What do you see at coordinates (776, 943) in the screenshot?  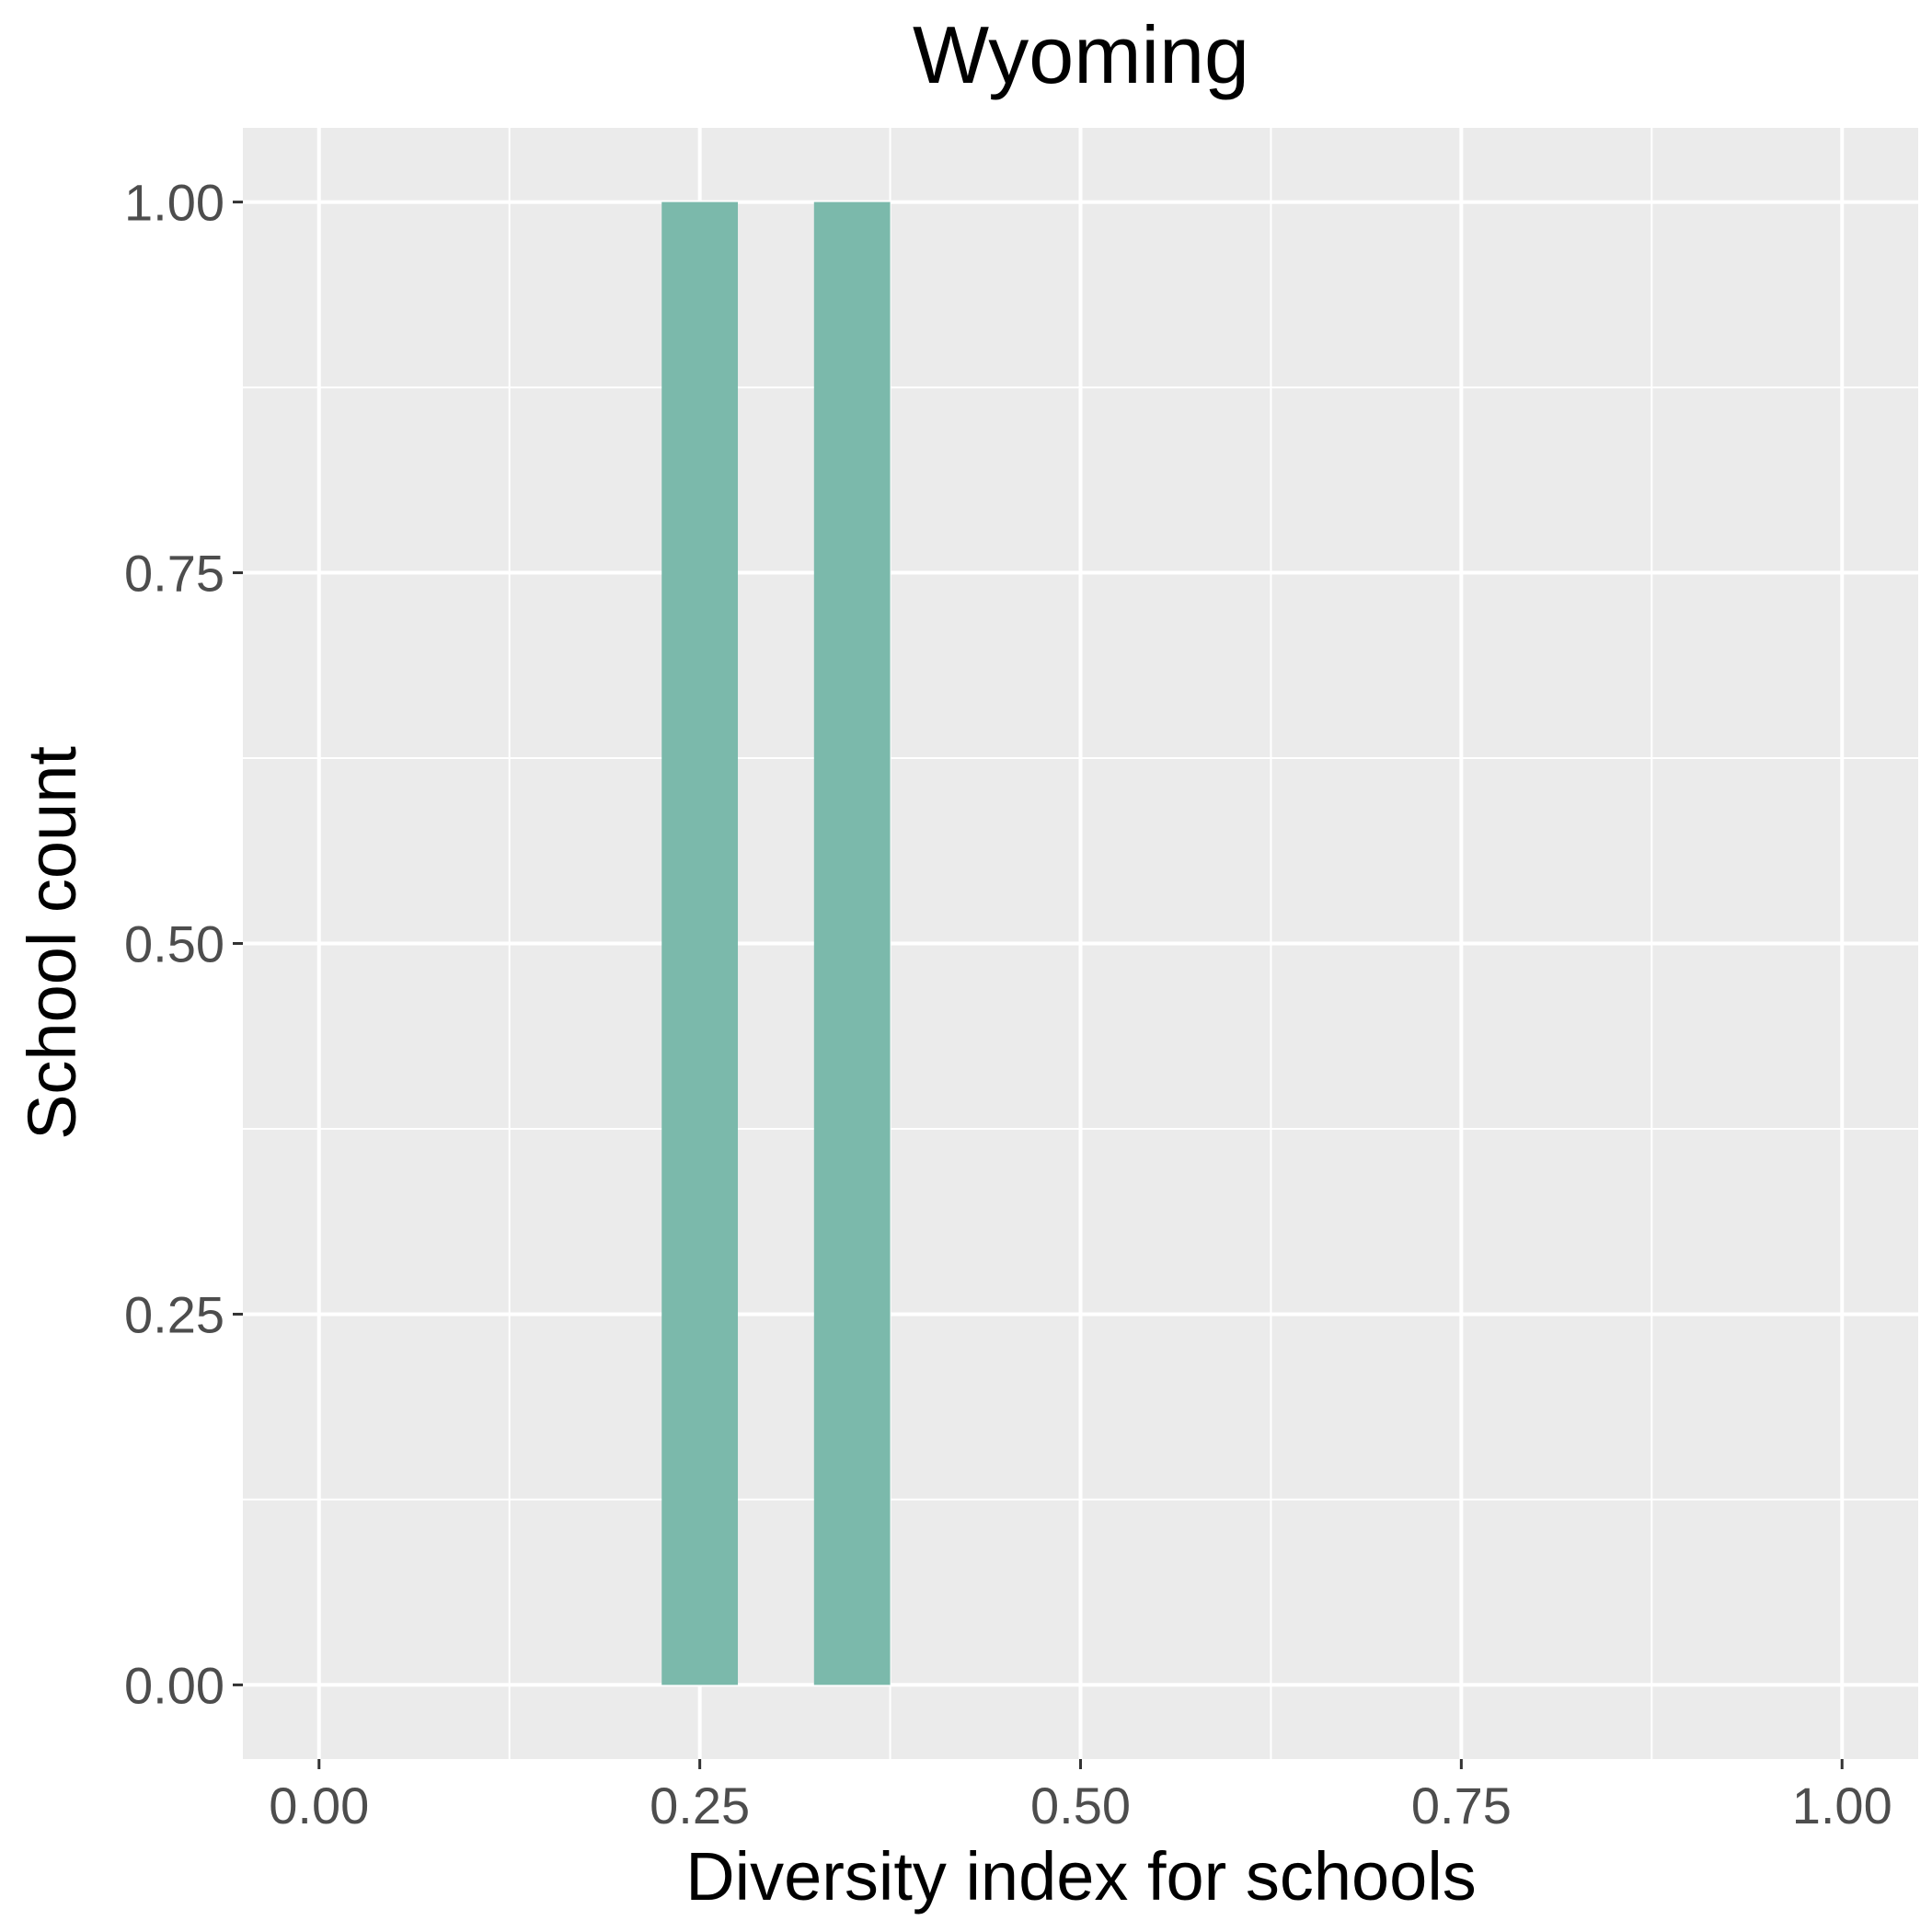 I see `histogram-bars` at bounding box center [776, 943].